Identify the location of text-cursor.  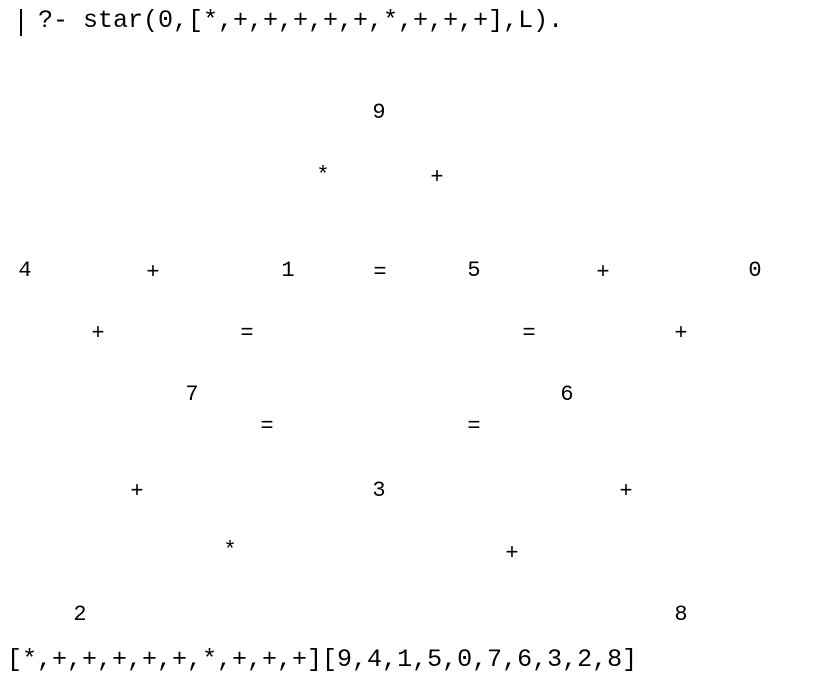
(21, 22).